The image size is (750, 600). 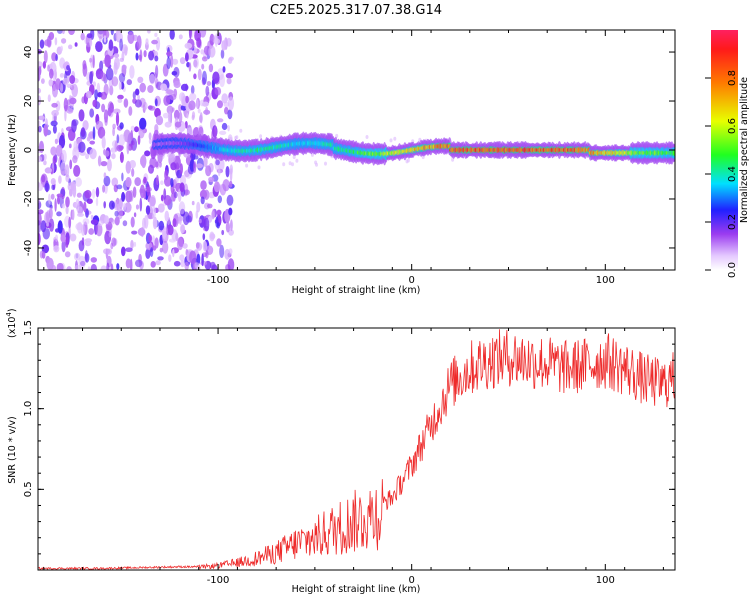 What do you see at coordinates (218, 580) in the screenshot?
I see `x-tick-label: -100` at bounding box center [218, 580].